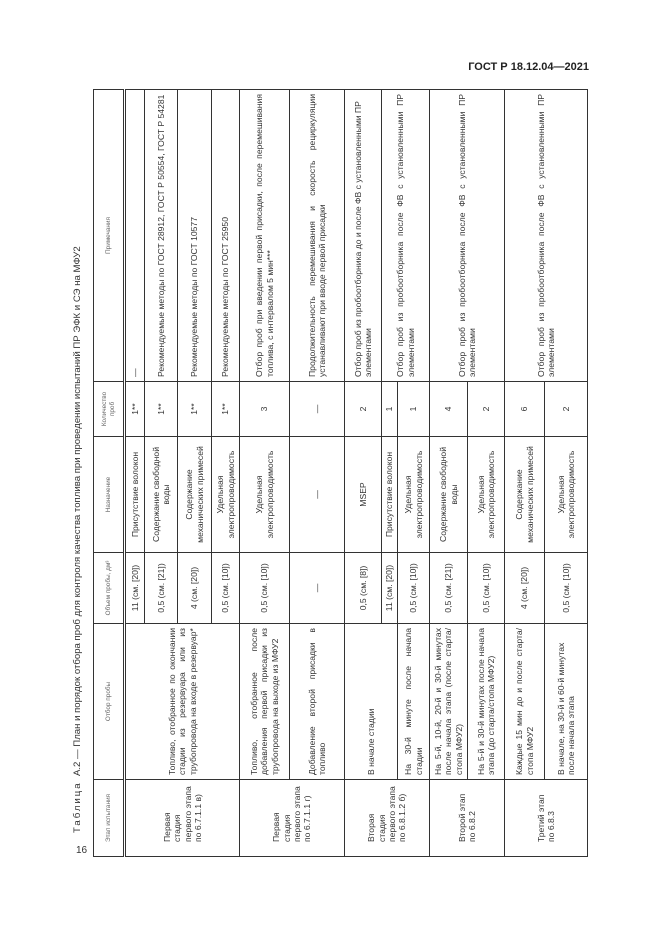 The image size is (661, 935). I want to click on stage-cell: Третий этап по 6.8.3, so click(546, 818).